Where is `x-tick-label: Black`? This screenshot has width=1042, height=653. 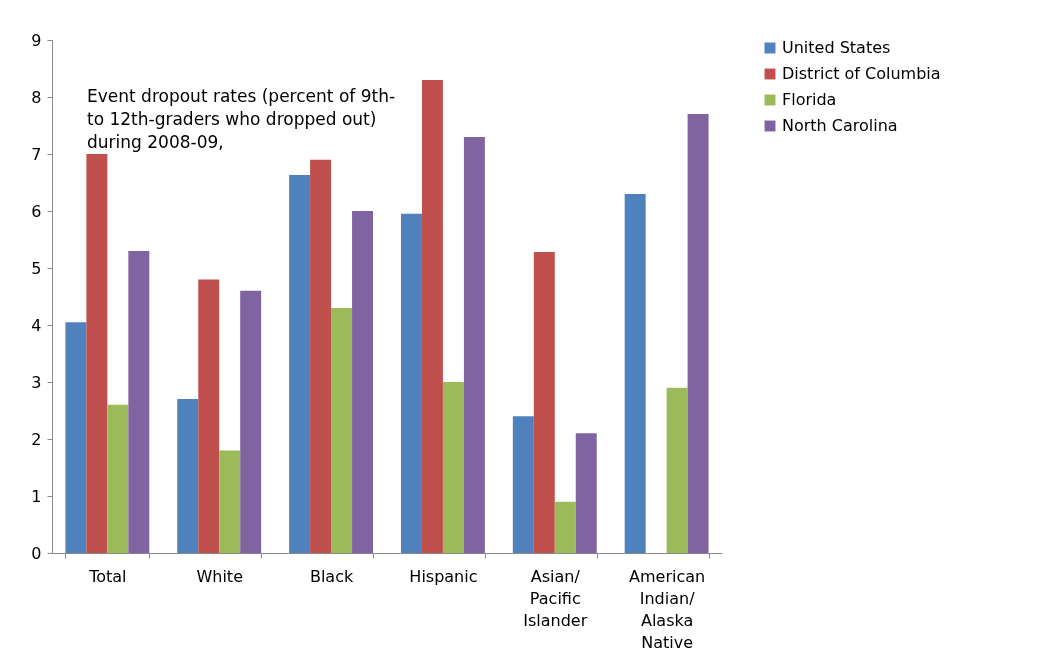 x-tick-label: Black is located at coordinates (331, 576).